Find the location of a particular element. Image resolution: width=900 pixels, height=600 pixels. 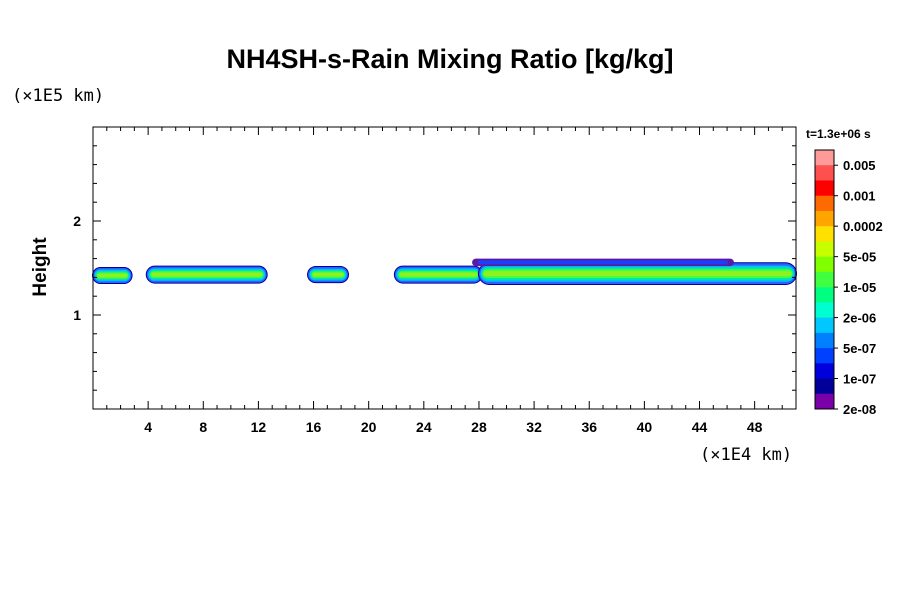

colorbar-label: 1e-07 is located at coordinates (859, 379).